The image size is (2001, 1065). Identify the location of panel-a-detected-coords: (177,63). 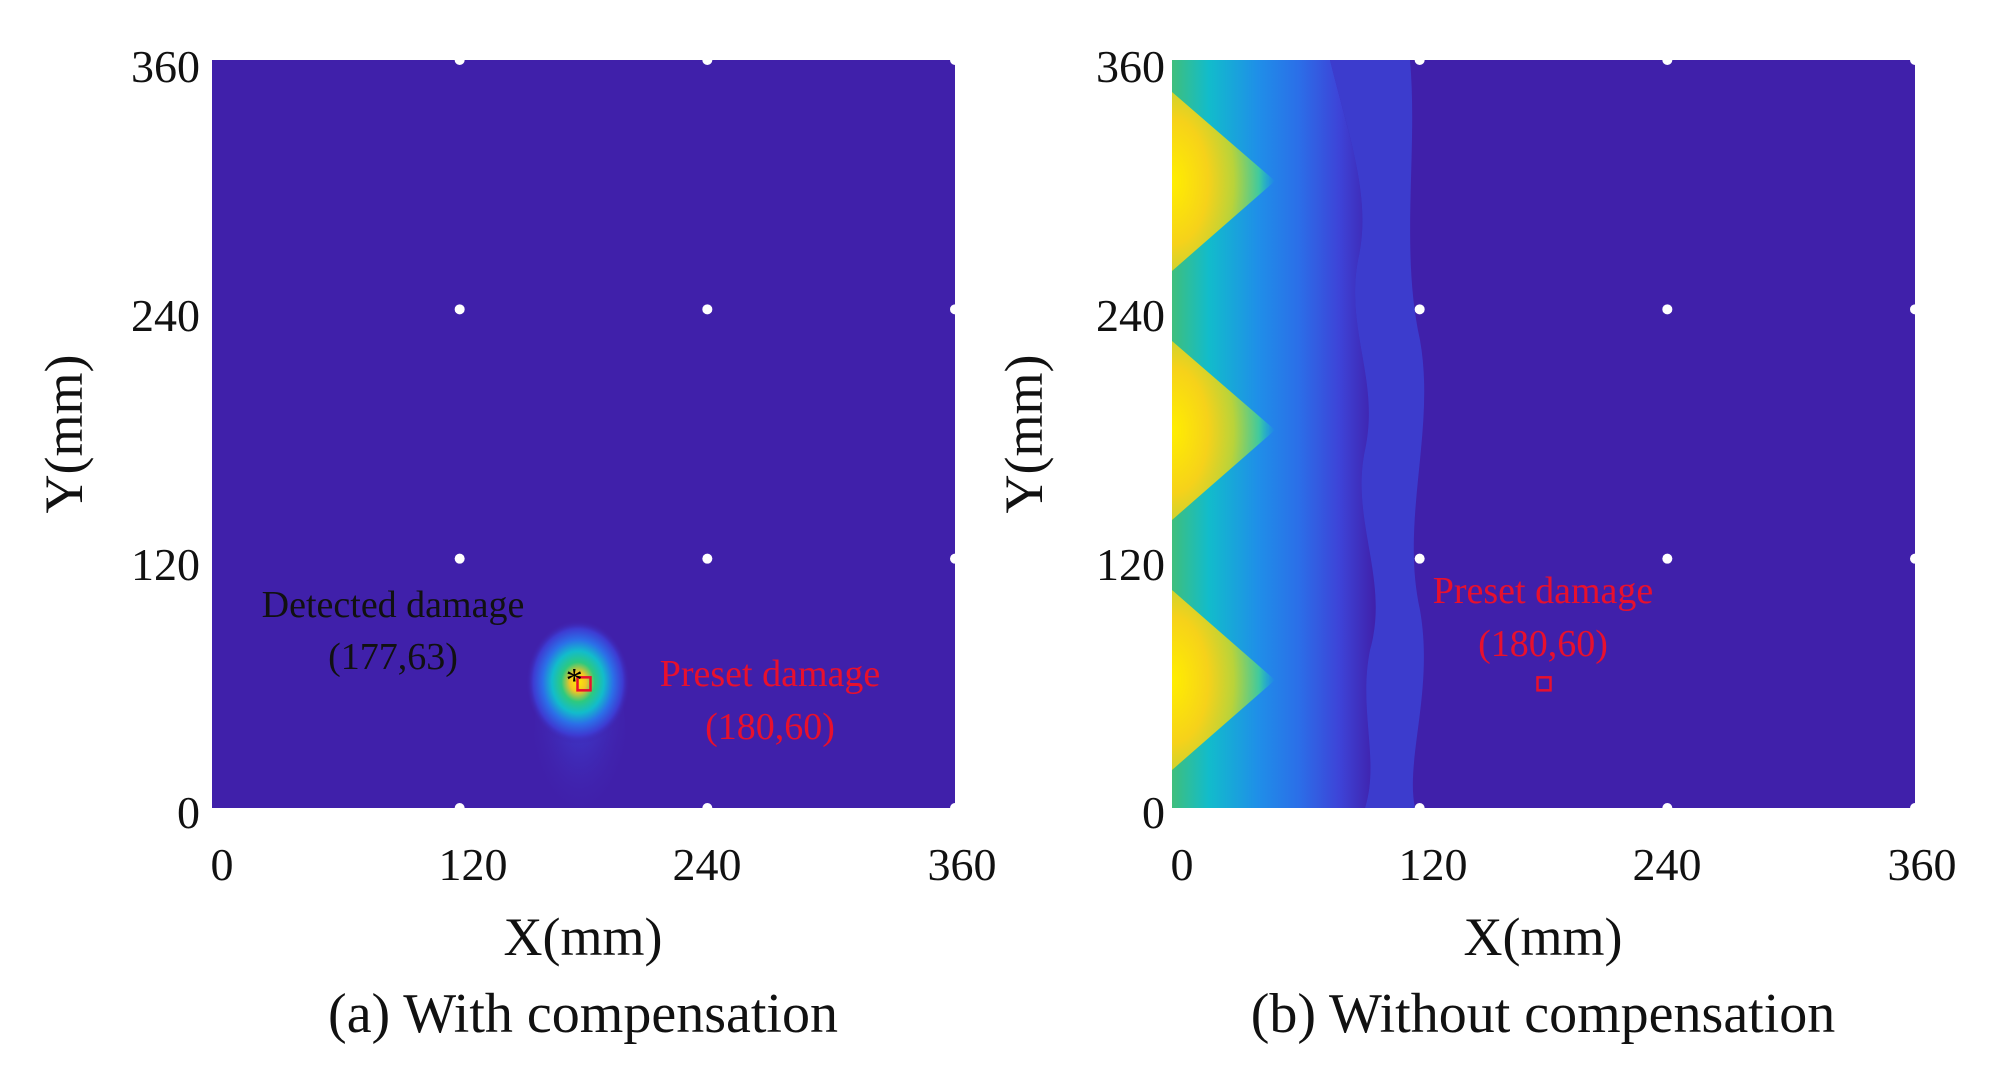
(393, 657).